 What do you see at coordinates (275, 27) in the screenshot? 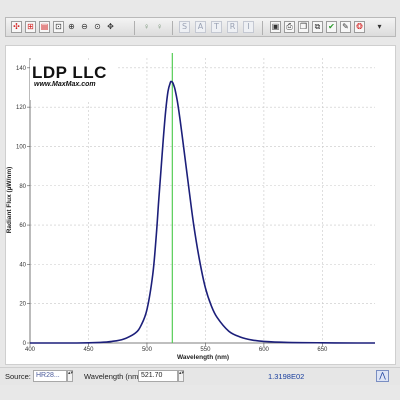
I see `save-icon: ▣` at bounding box center [275, 27].